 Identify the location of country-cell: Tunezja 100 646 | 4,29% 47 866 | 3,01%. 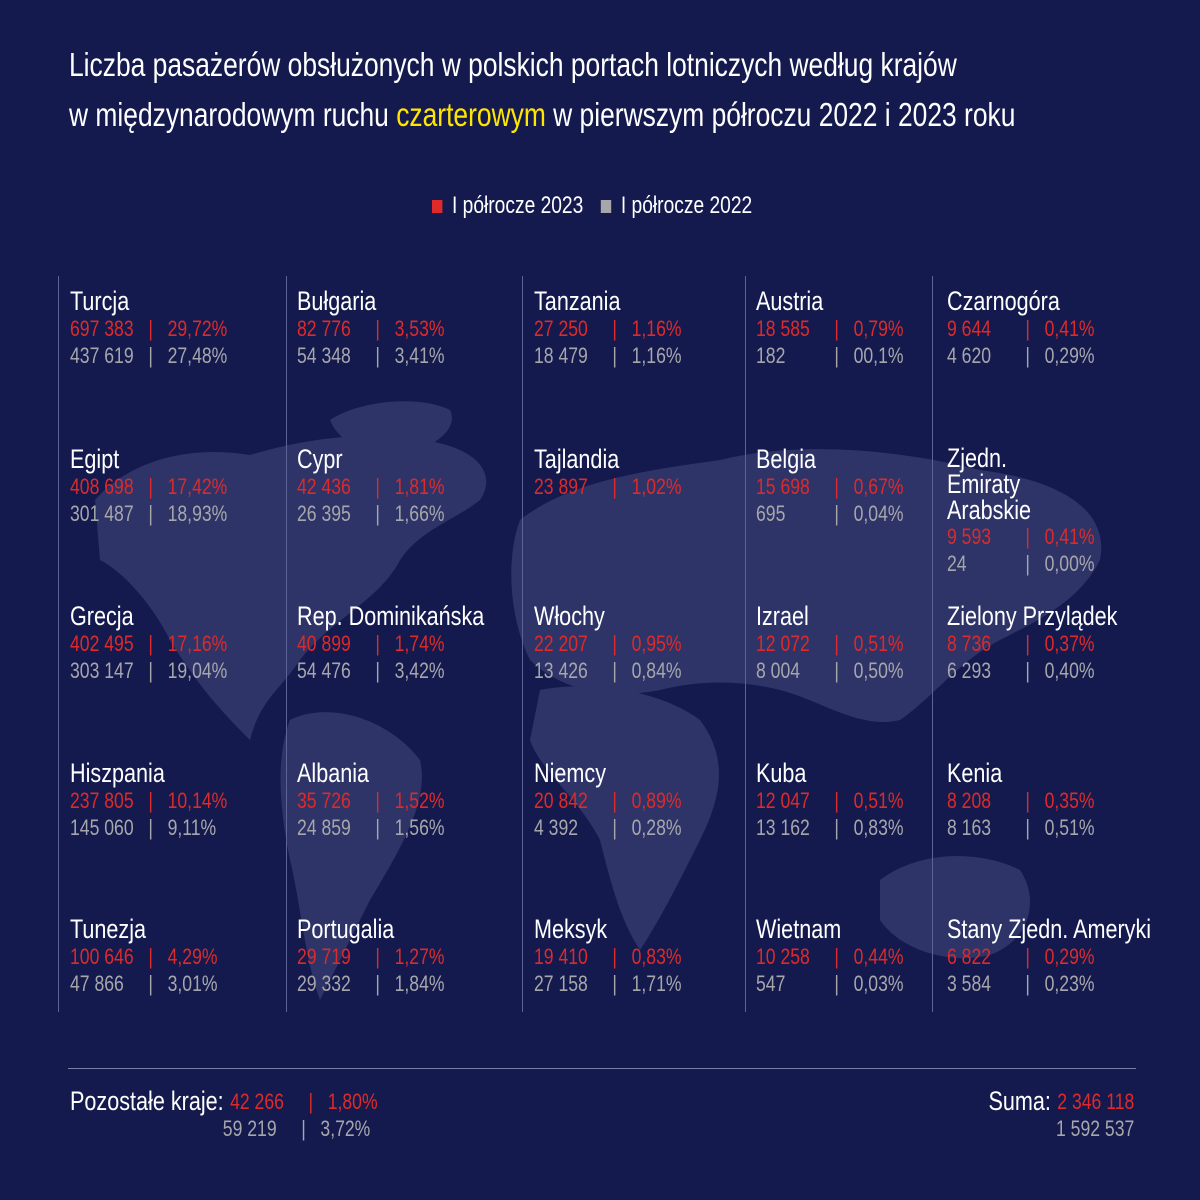
(144, 956).